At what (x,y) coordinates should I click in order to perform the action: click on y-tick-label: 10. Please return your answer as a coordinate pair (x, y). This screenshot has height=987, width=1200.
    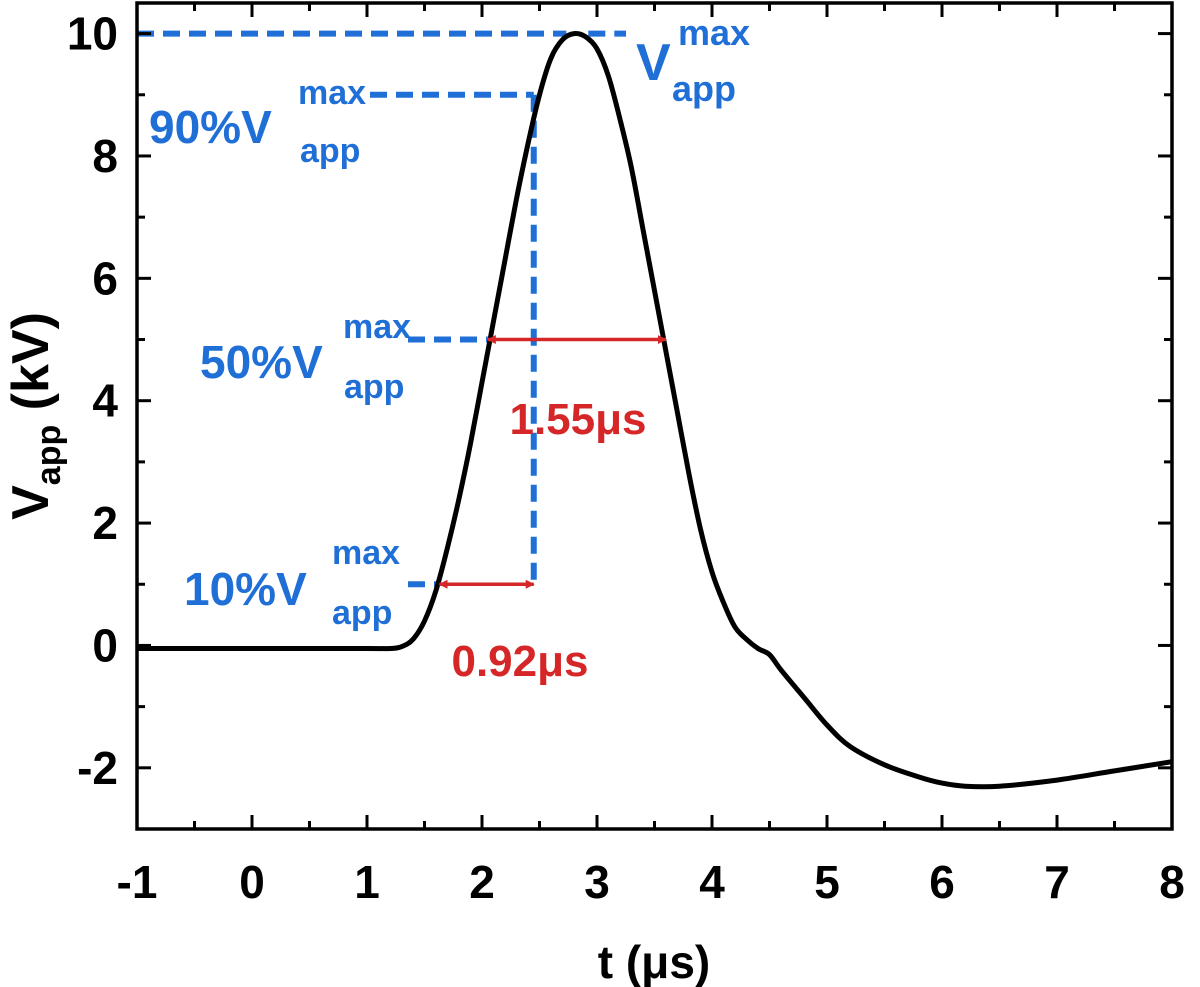
    Looking at the image, I should click on (92, 34).